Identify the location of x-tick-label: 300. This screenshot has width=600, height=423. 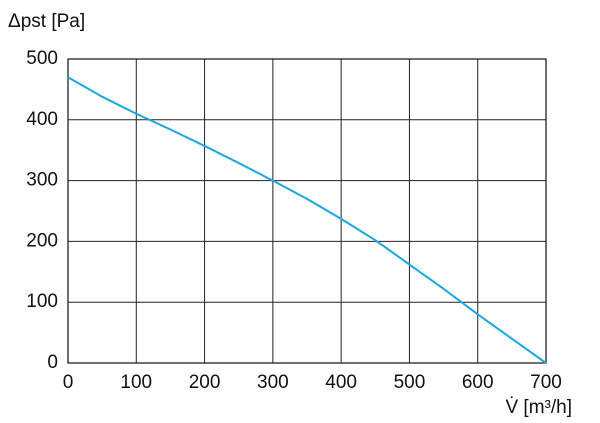
(273, 382).